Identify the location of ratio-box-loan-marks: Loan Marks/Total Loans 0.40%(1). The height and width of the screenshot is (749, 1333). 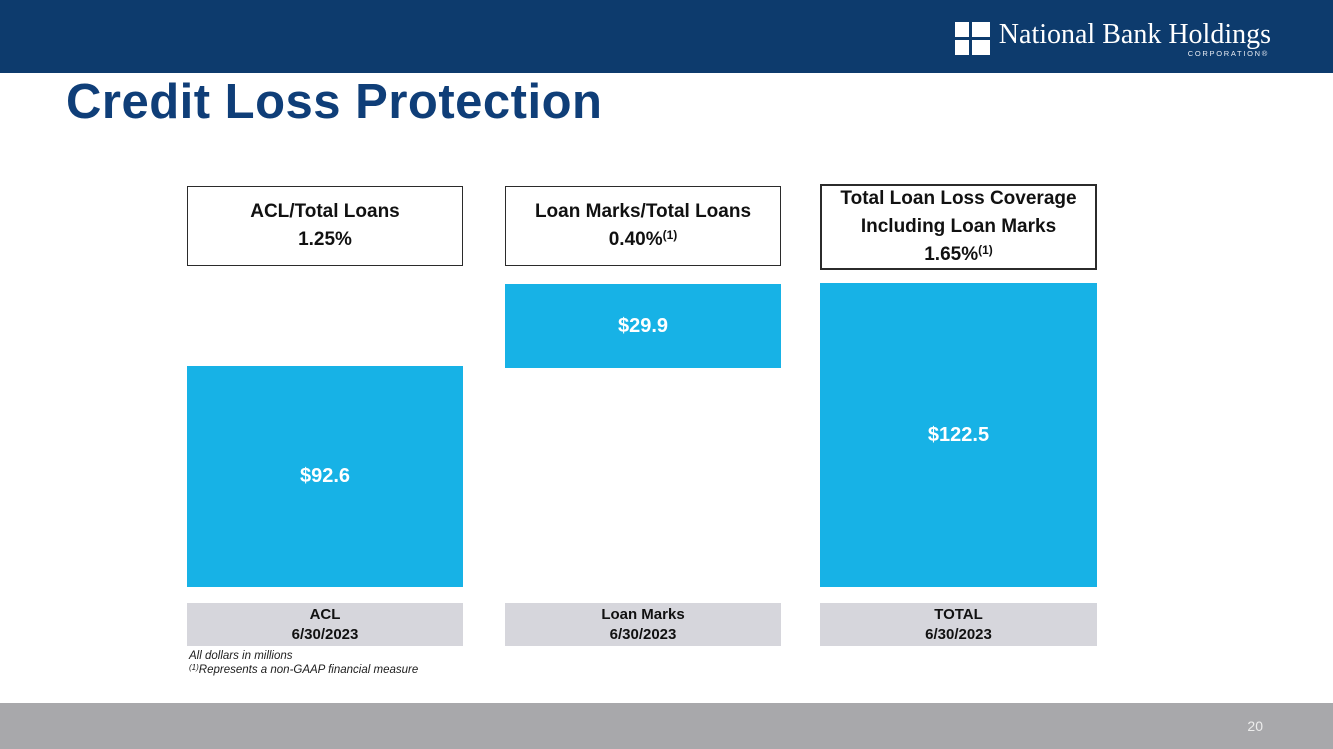
(643, 226).